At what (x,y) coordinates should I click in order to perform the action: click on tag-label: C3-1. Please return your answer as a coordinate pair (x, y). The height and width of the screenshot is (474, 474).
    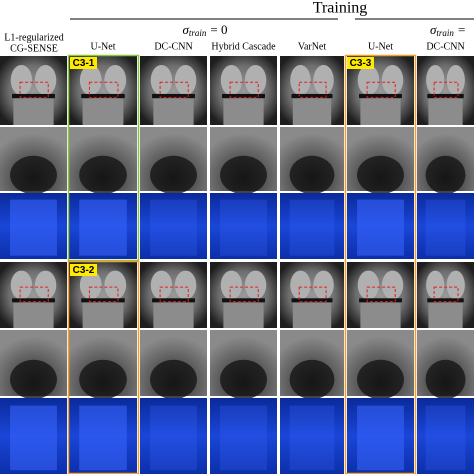
    Looking at the image, I should click on (84, 63).